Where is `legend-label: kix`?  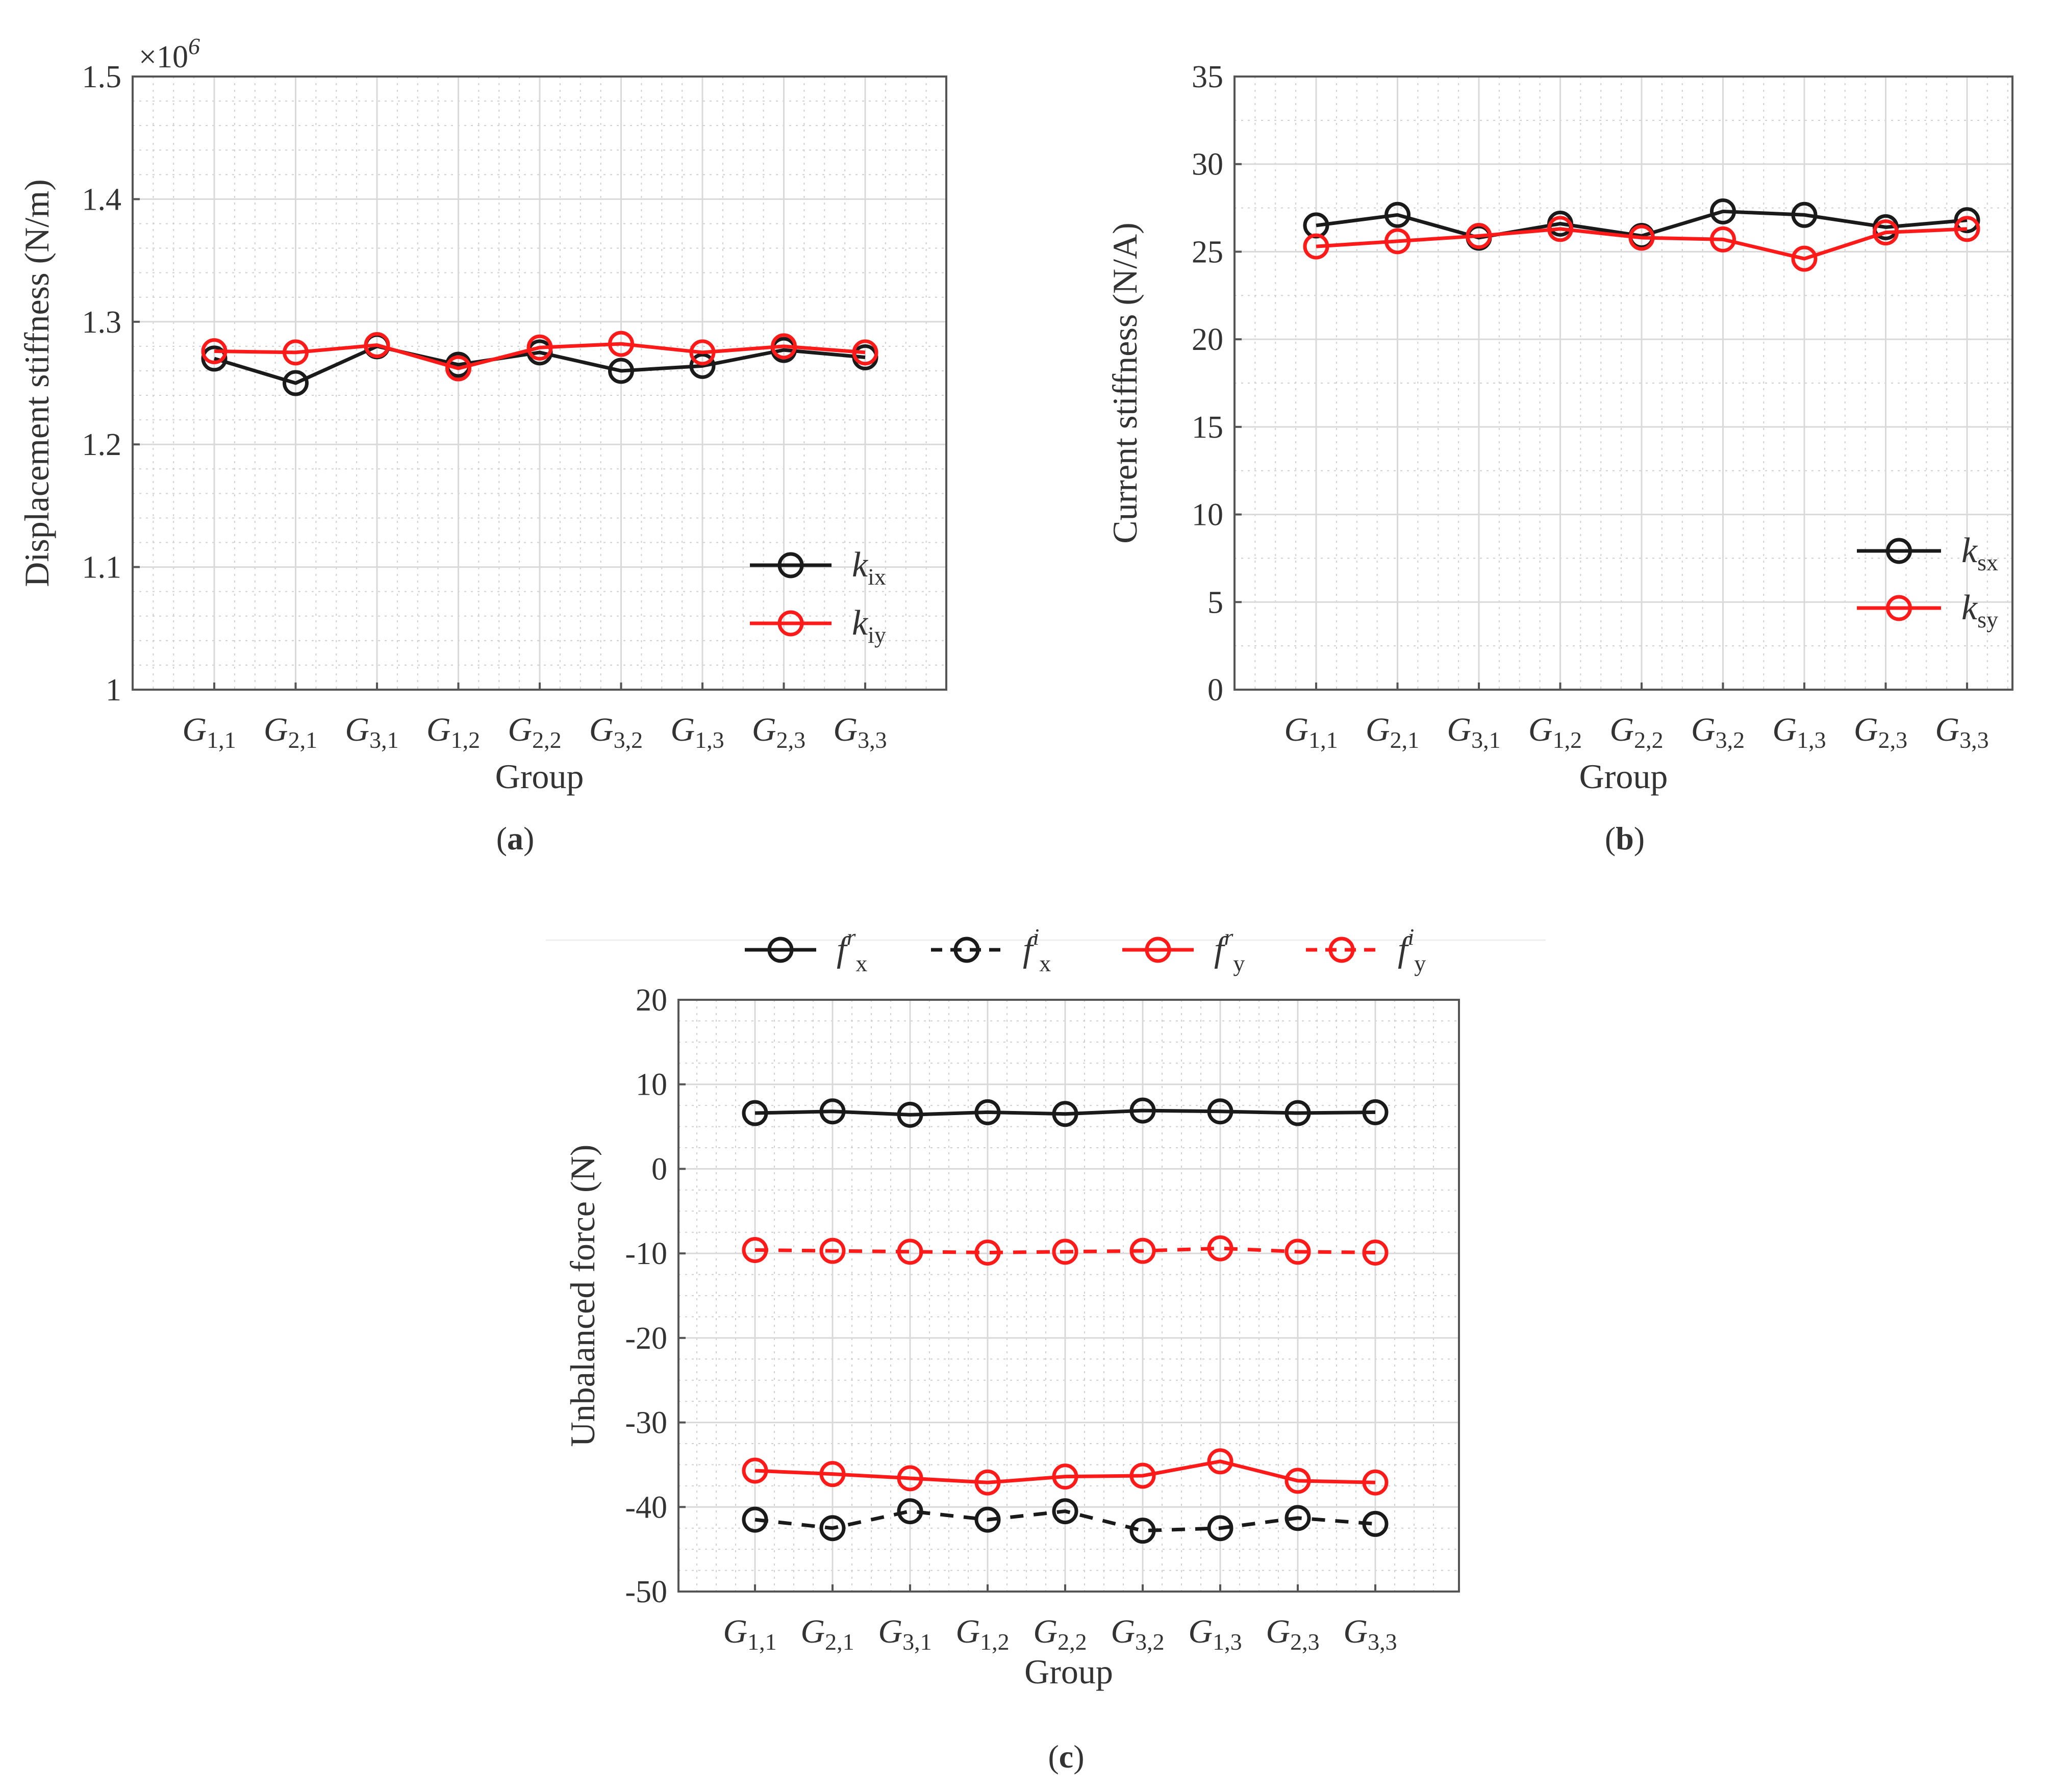
legend-label: kix is located at coordinates (869, 568).